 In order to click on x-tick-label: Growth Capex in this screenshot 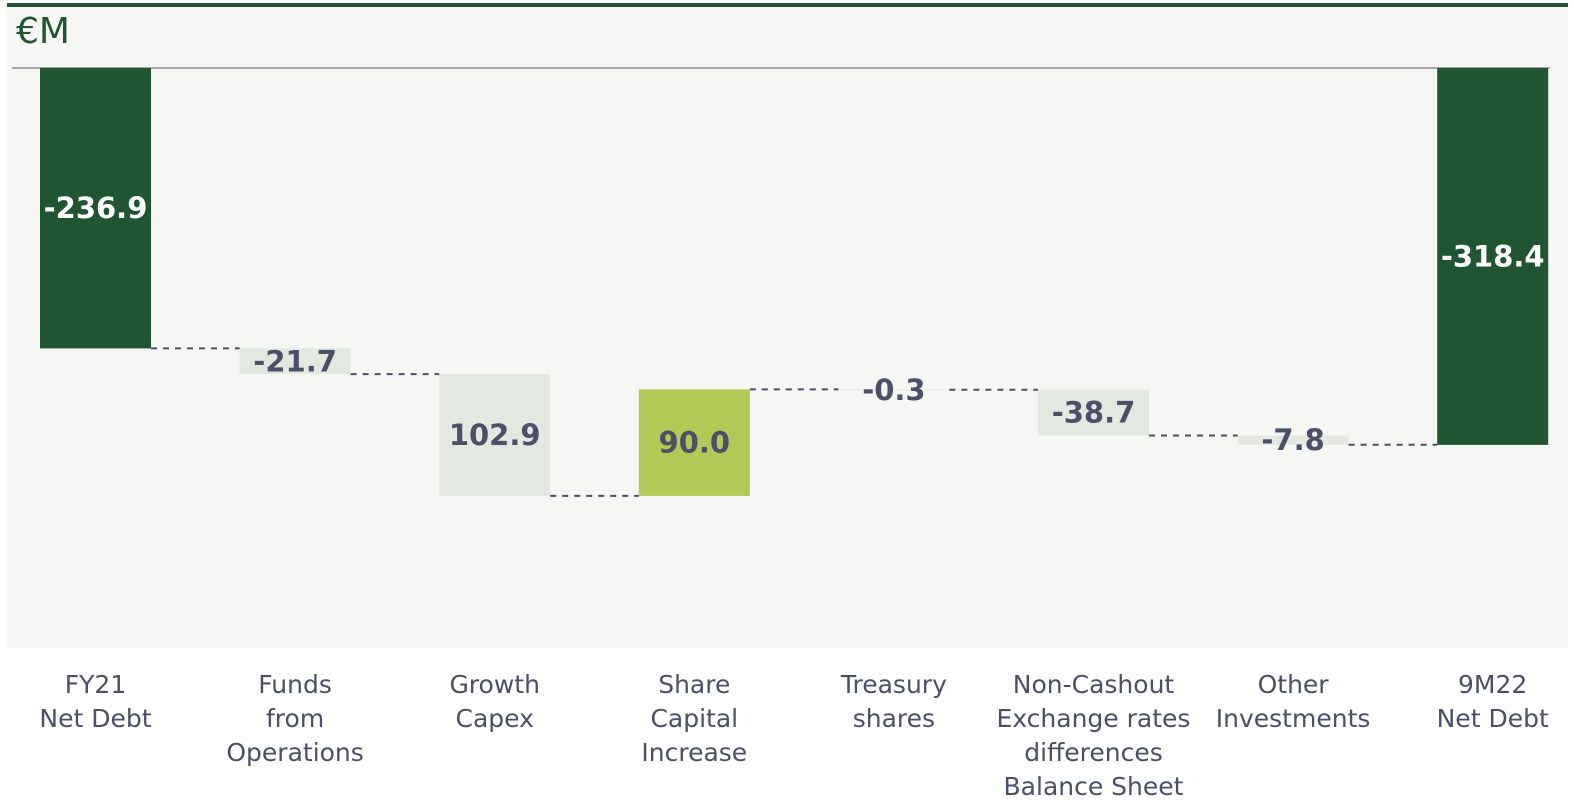, I will do `click(494, 701)`.